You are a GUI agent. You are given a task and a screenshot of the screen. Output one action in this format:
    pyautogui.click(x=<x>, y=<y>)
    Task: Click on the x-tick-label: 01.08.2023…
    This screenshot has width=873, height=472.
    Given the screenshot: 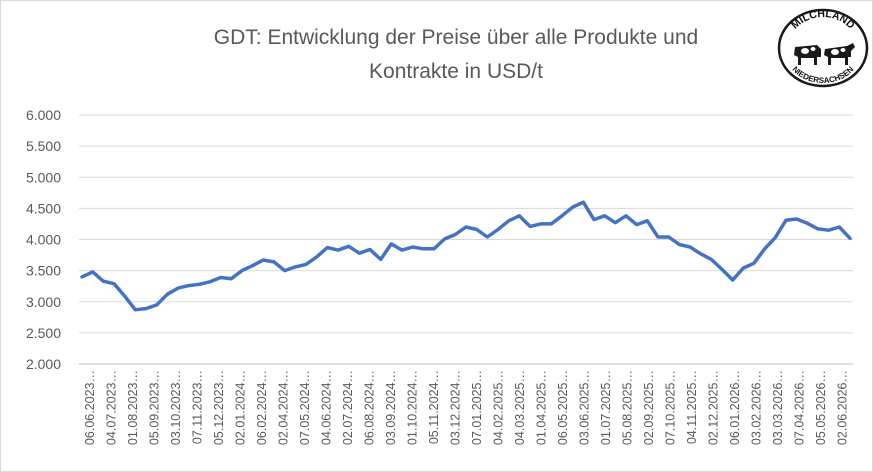 What is the action you would take?
    pyautogui.click(x=133, y=407)
    